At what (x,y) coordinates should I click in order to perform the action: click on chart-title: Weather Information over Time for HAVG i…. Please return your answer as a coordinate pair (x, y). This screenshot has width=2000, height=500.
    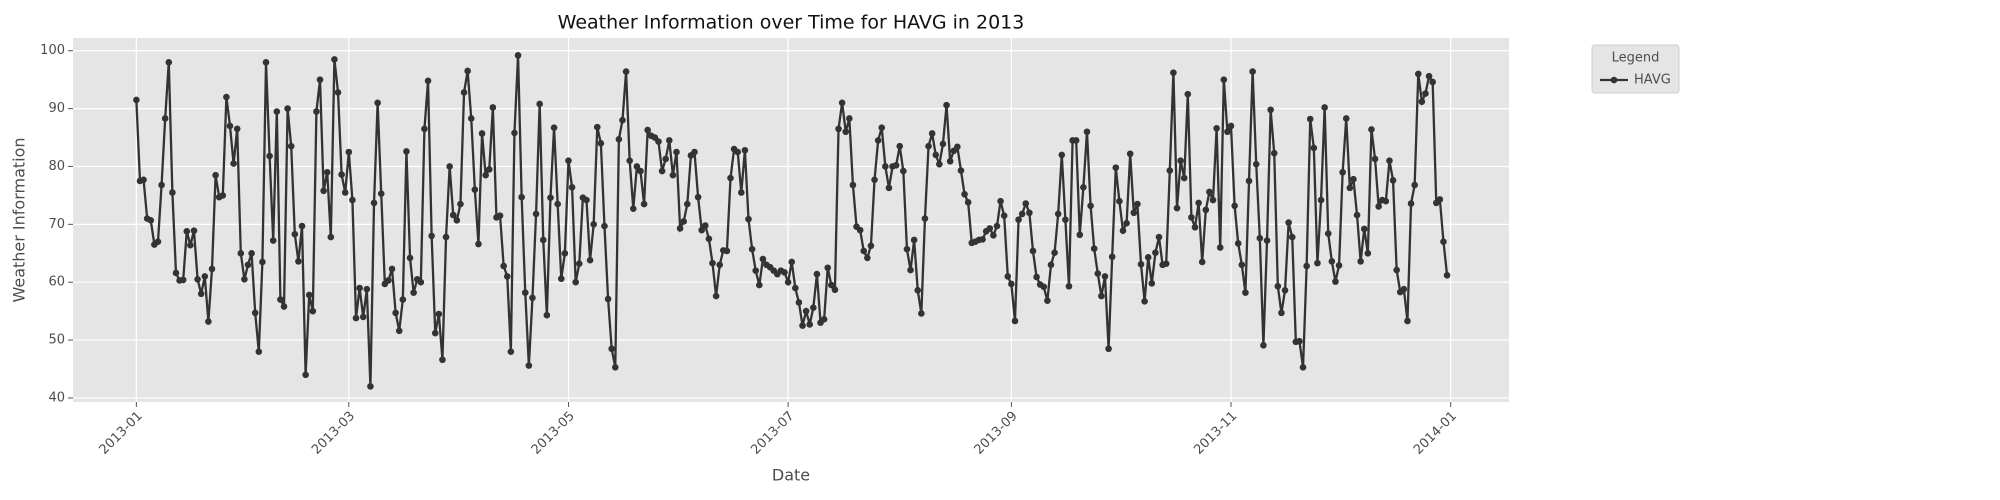
    Looking at the image, I should click on (791, 23).